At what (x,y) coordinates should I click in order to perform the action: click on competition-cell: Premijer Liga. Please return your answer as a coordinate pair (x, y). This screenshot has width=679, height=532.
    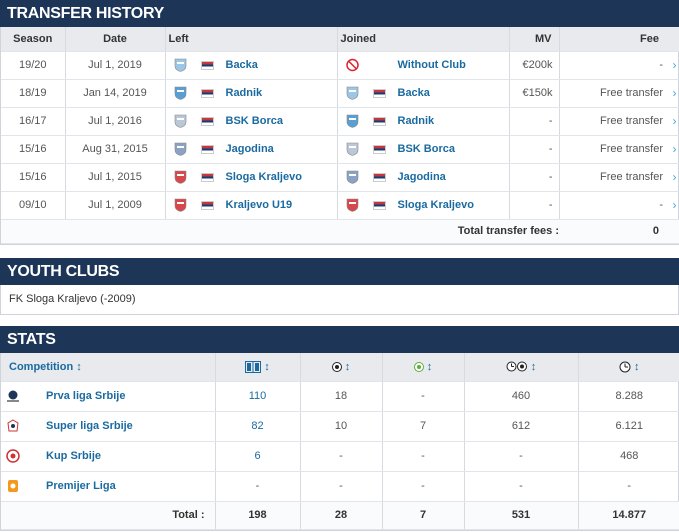
    Looking at the image, I should click on (108, 486).